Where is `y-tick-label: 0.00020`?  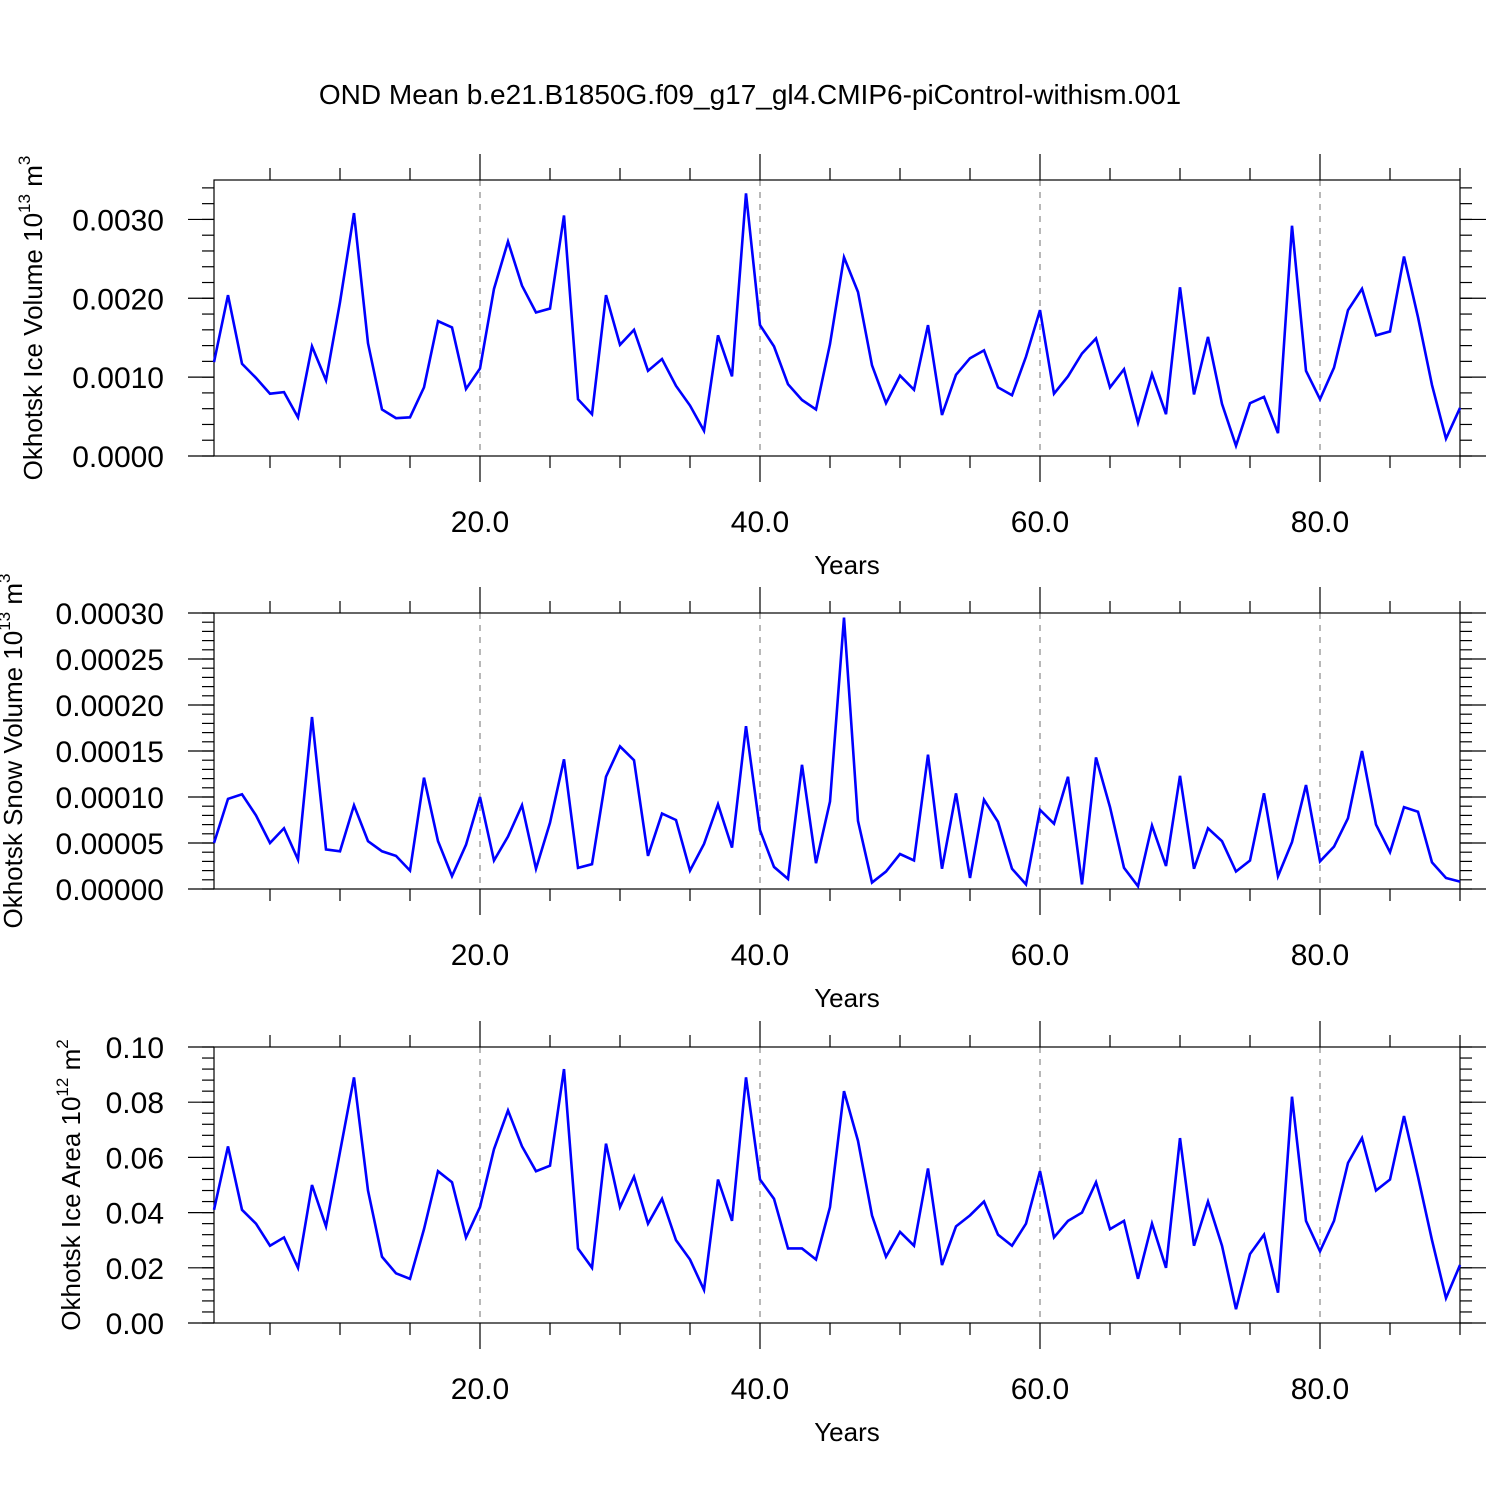
y-tick-label: 0.00020 is located at coordinates (110, 706).